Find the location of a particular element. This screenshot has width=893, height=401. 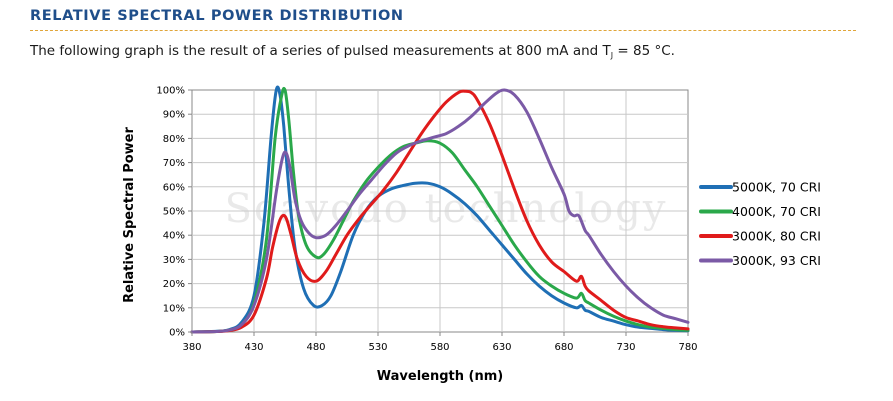

x-axis-ticks: 380 430 480 530 580 630 680 730 780 is located at coordinates (440, 342).